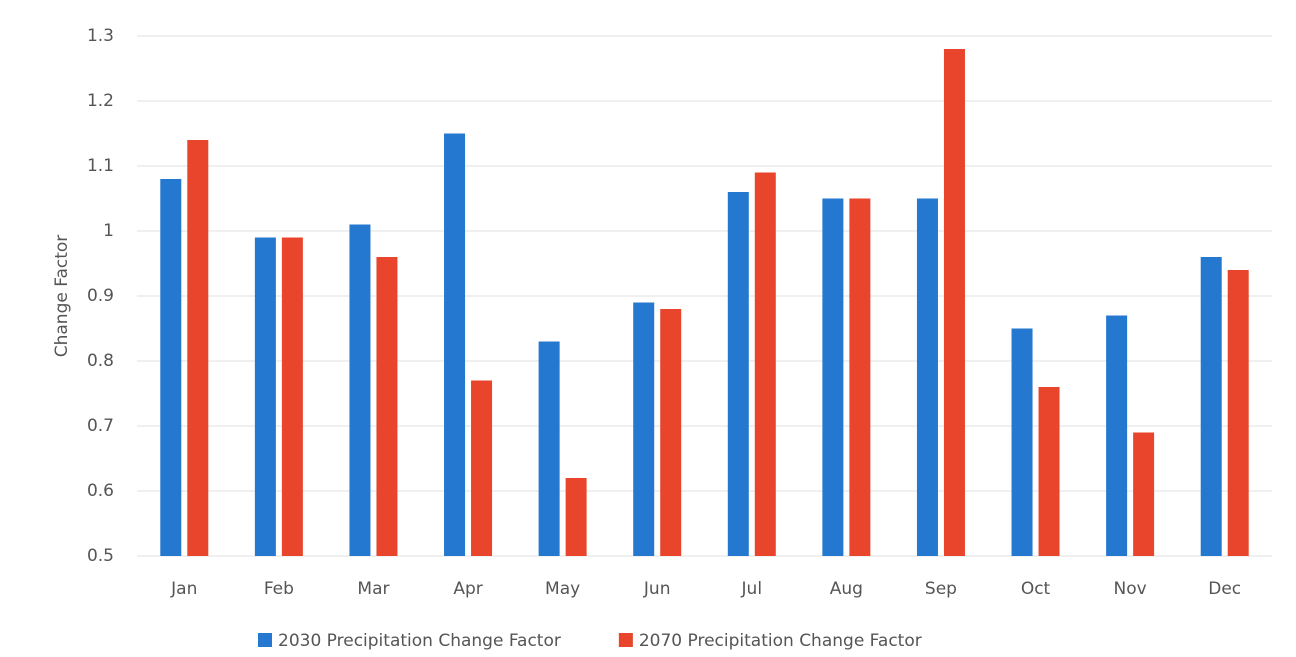  What do you see at coordinates (100, 296) in the screenshot?
I see `y-tick-label: 0.9` at bounding box center [100, 296].